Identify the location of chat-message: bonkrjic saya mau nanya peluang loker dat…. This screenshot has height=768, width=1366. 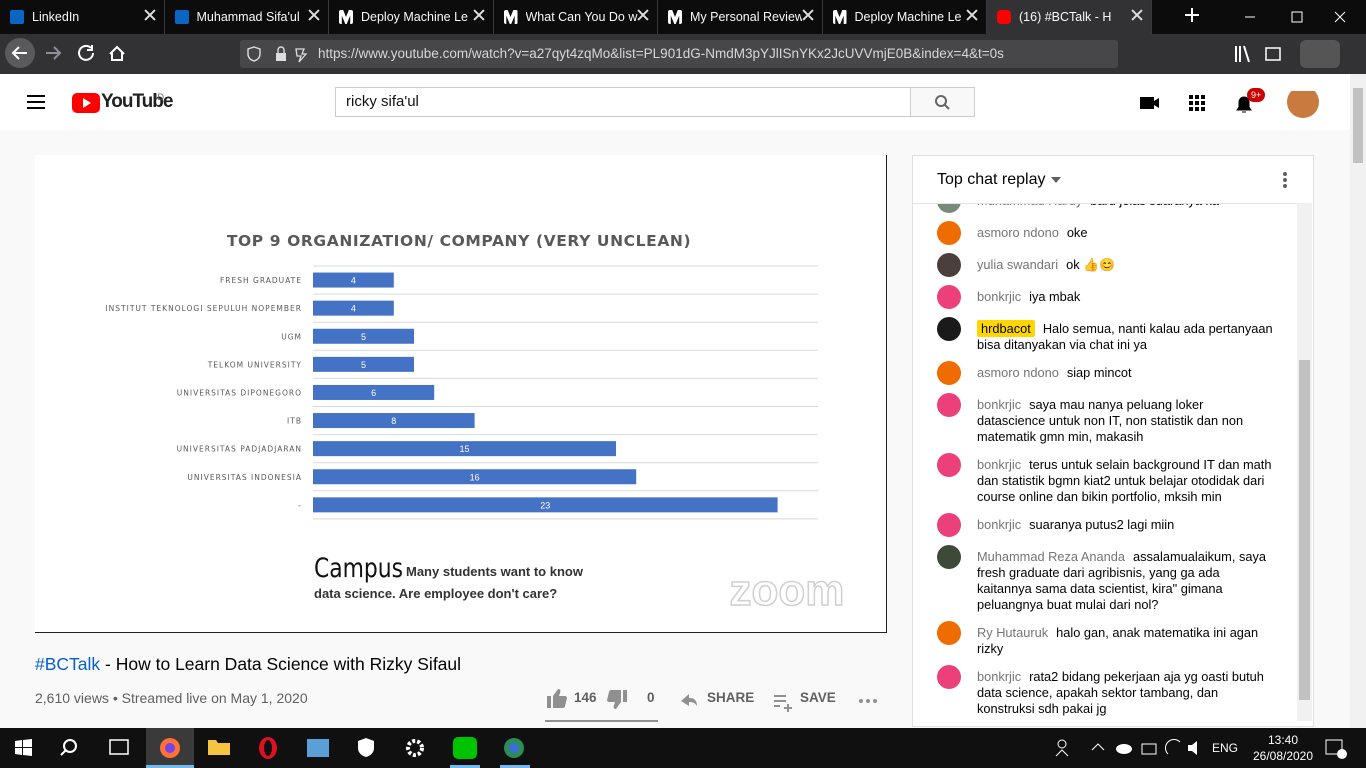
(1105, 419).